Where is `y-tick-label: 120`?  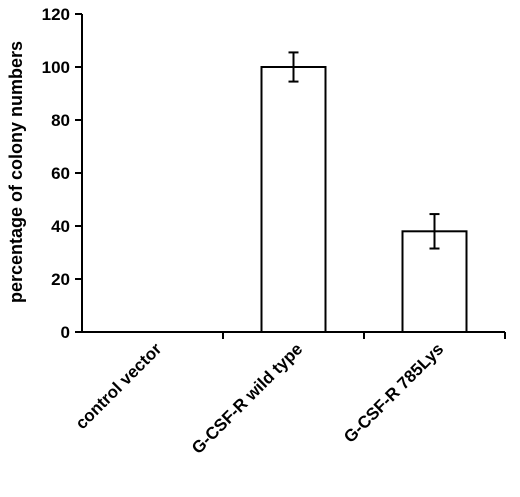 y-tick-label: 120 is located at coordinates (56, 14).